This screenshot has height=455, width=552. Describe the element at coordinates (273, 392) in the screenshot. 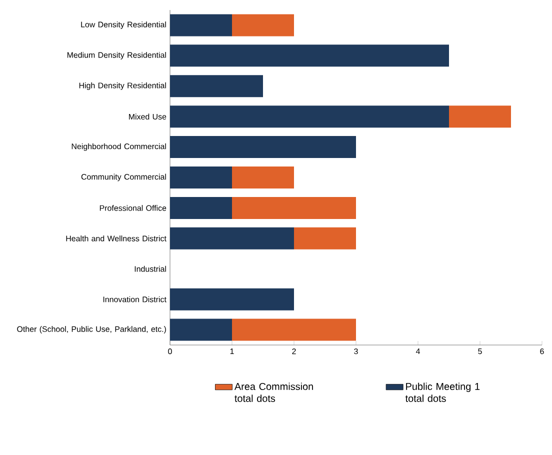

I see `legend-label: Area Commission total dots` at that location.